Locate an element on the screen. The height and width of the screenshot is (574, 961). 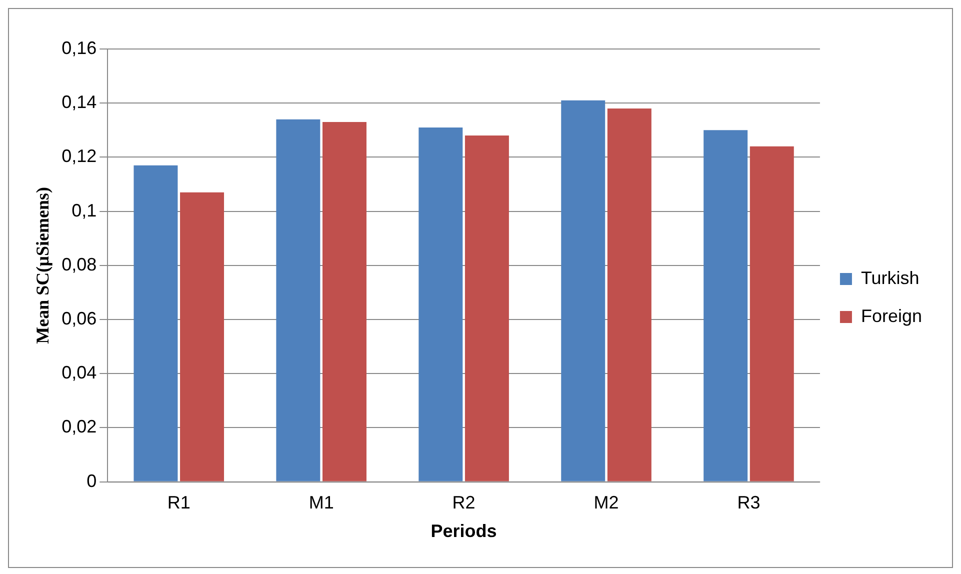
x-tick-label: R1 is located at coordinates (178, 502).